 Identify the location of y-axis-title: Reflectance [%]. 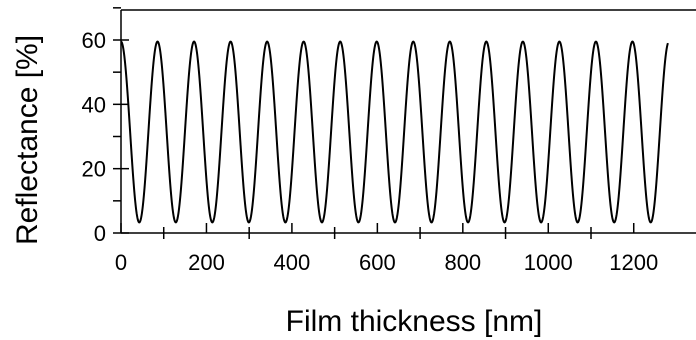
(27, 140).